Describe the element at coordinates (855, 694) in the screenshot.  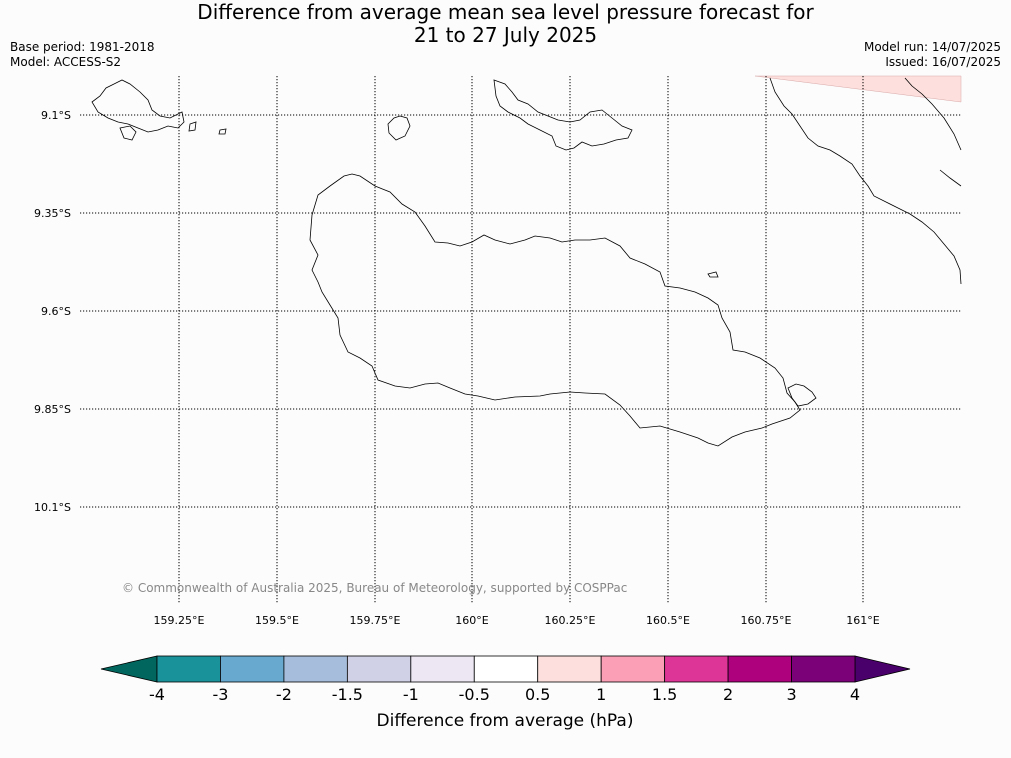
I see `colorbar-tick: 4` at that location.